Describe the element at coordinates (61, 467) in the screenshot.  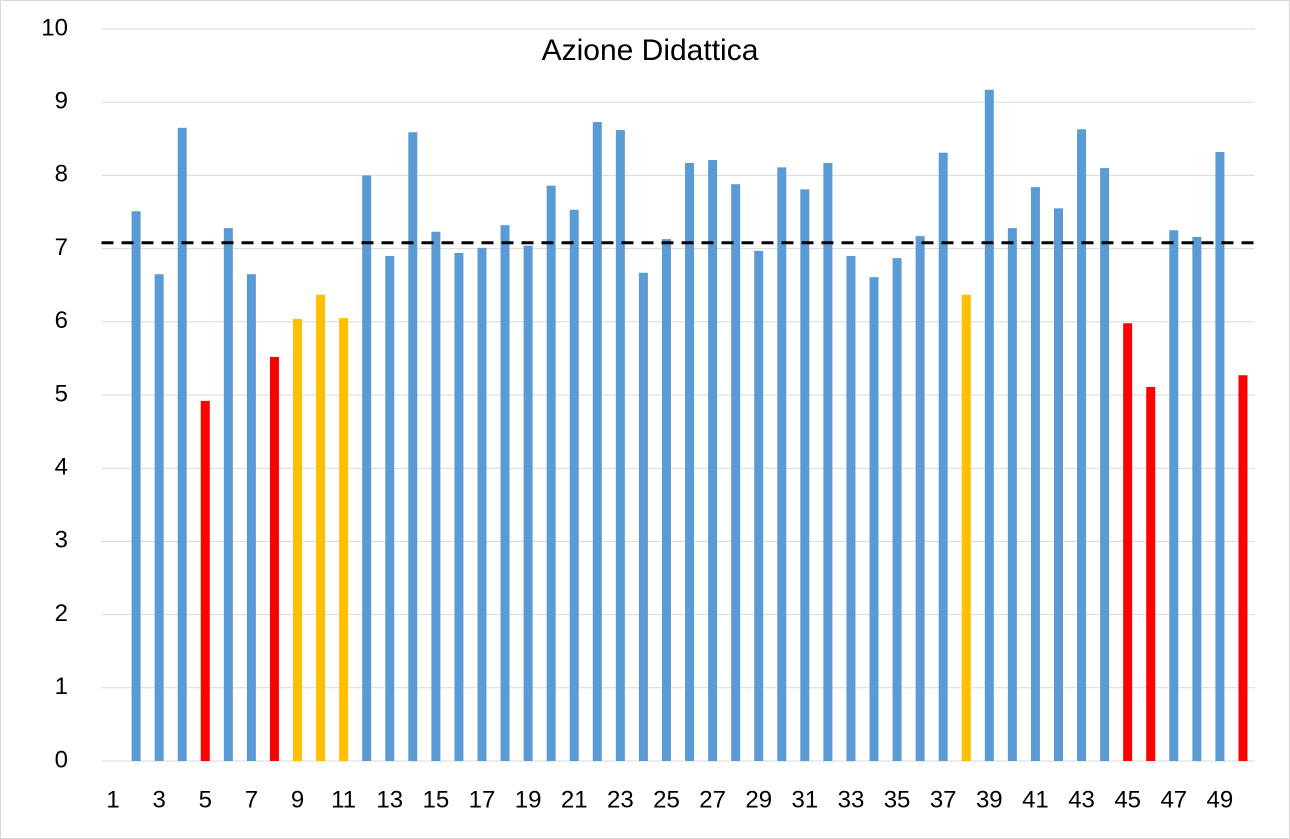
I see `y-tick-label: 4` at that location.